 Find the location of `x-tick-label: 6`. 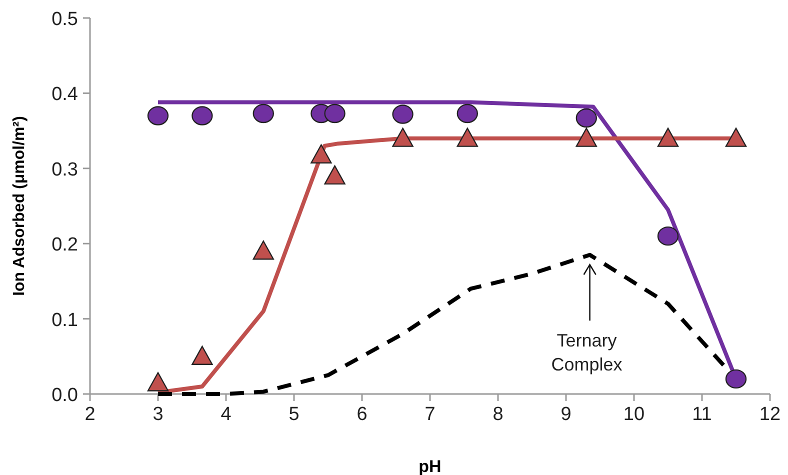

x-tick-label: 6 is located at coordinates (362, 414).